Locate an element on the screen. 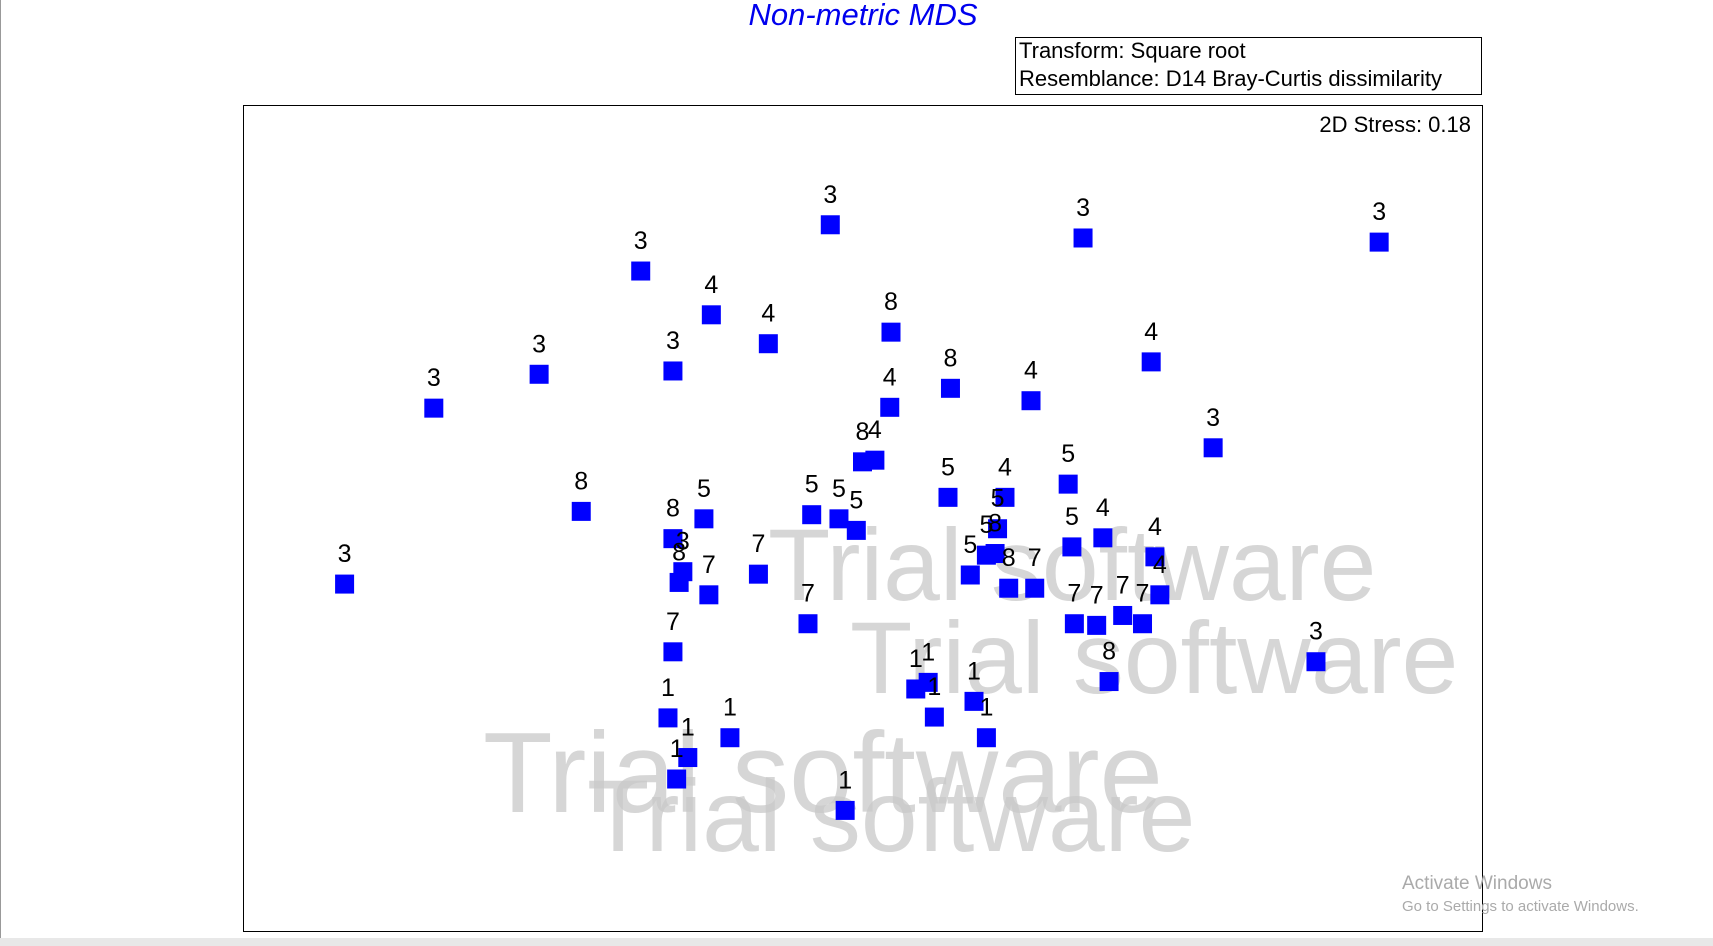 The image size is (1713, 946). stress-label: 2D Stress: 0.18 is located at coordinates (1395, 124).